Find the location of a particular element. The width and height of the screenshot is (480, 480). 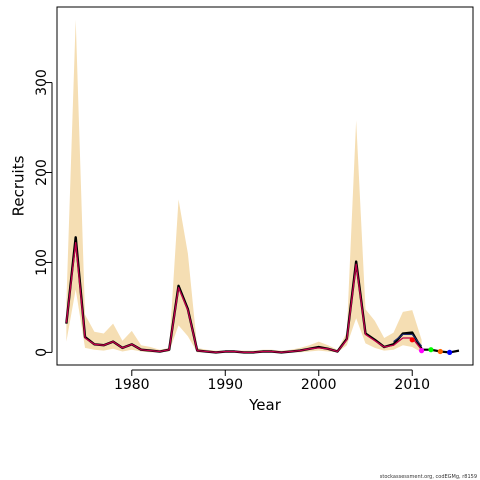

x-tick-label: 2010 is located at coordinates (412, 385).